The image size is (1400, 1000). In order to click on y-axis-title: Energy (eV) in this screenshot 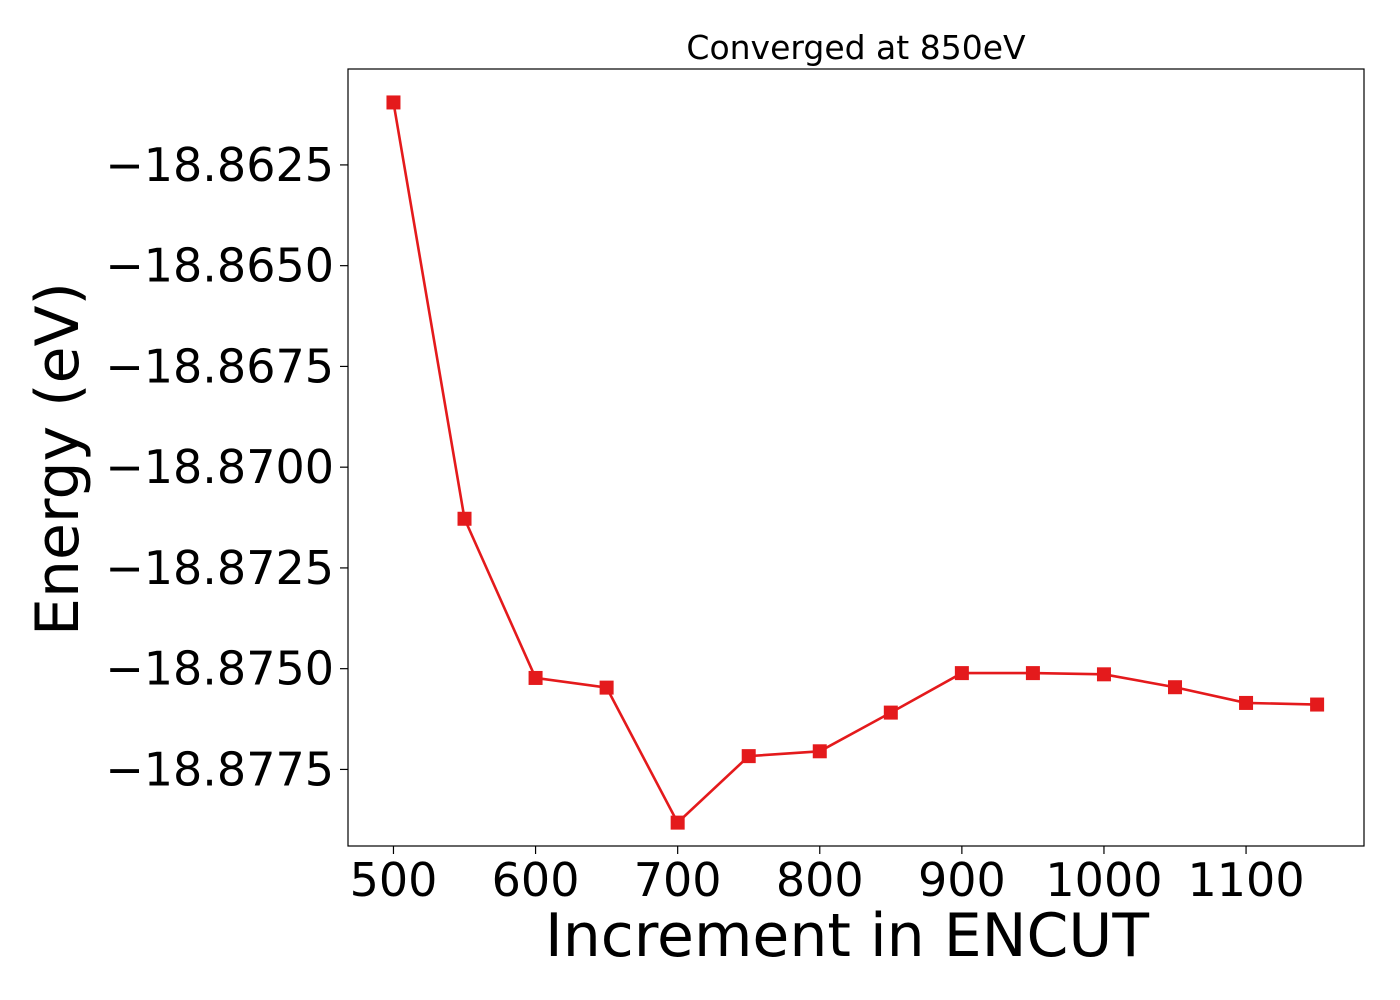, I will do `click(58, 459)`.